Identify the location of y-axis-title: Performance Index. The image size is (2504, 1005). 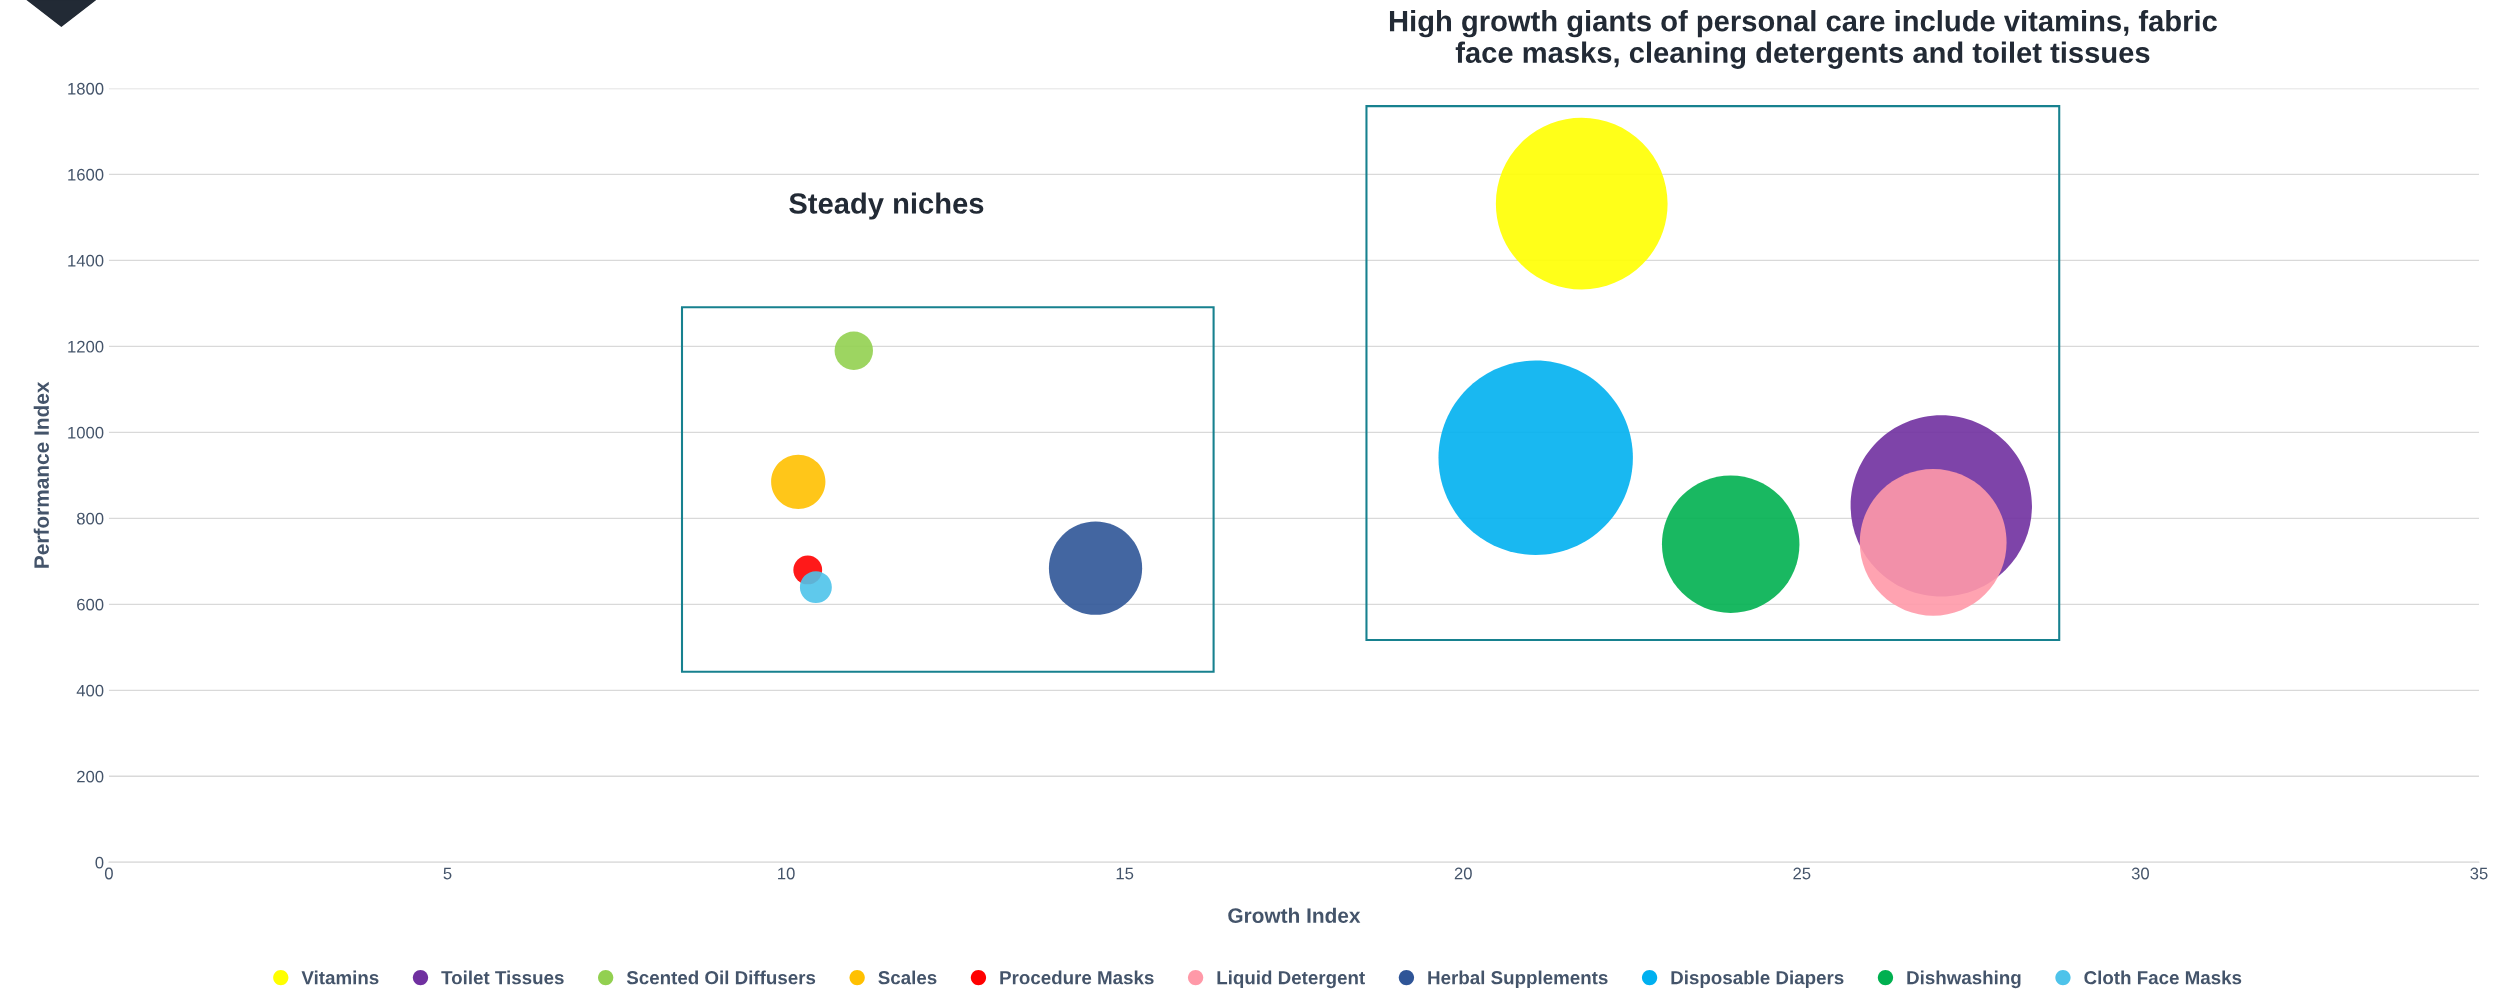
(41, 474).